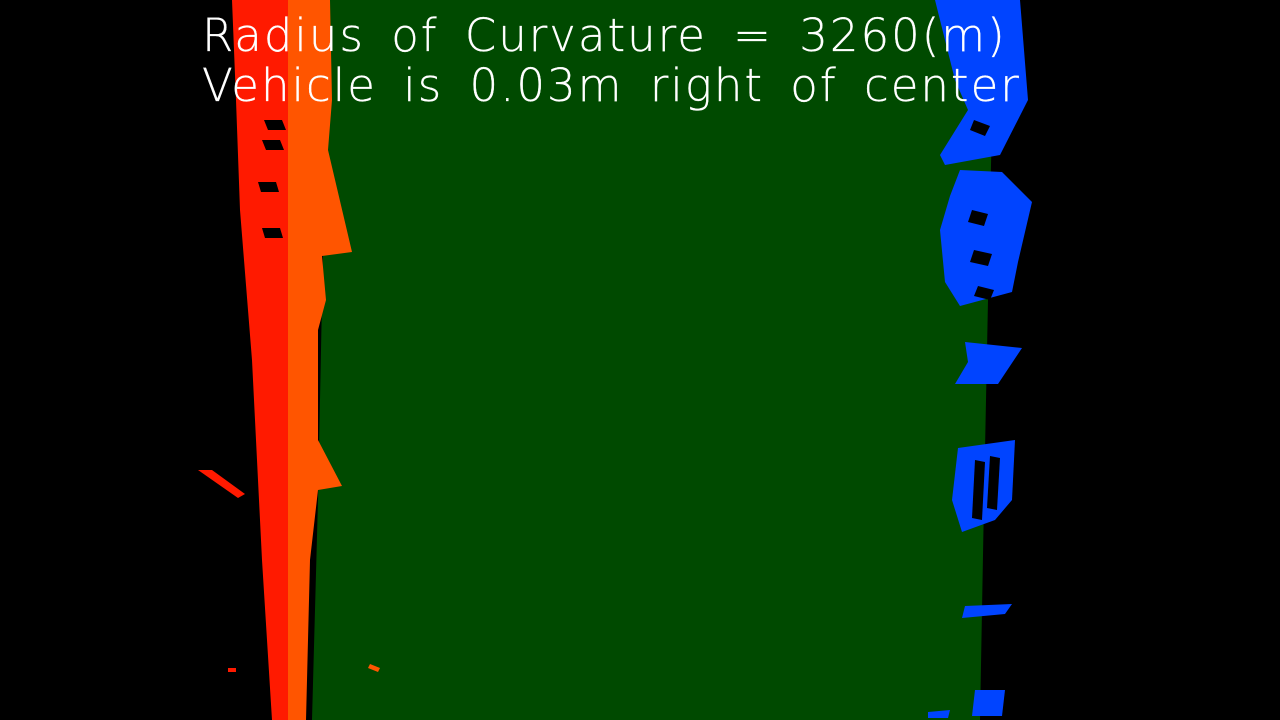 The height and width of the screenshot is (720, 1280). Describe the element at coordinates (334, 360) in the screenshot. I see `left-lane-fit-band` at that location.